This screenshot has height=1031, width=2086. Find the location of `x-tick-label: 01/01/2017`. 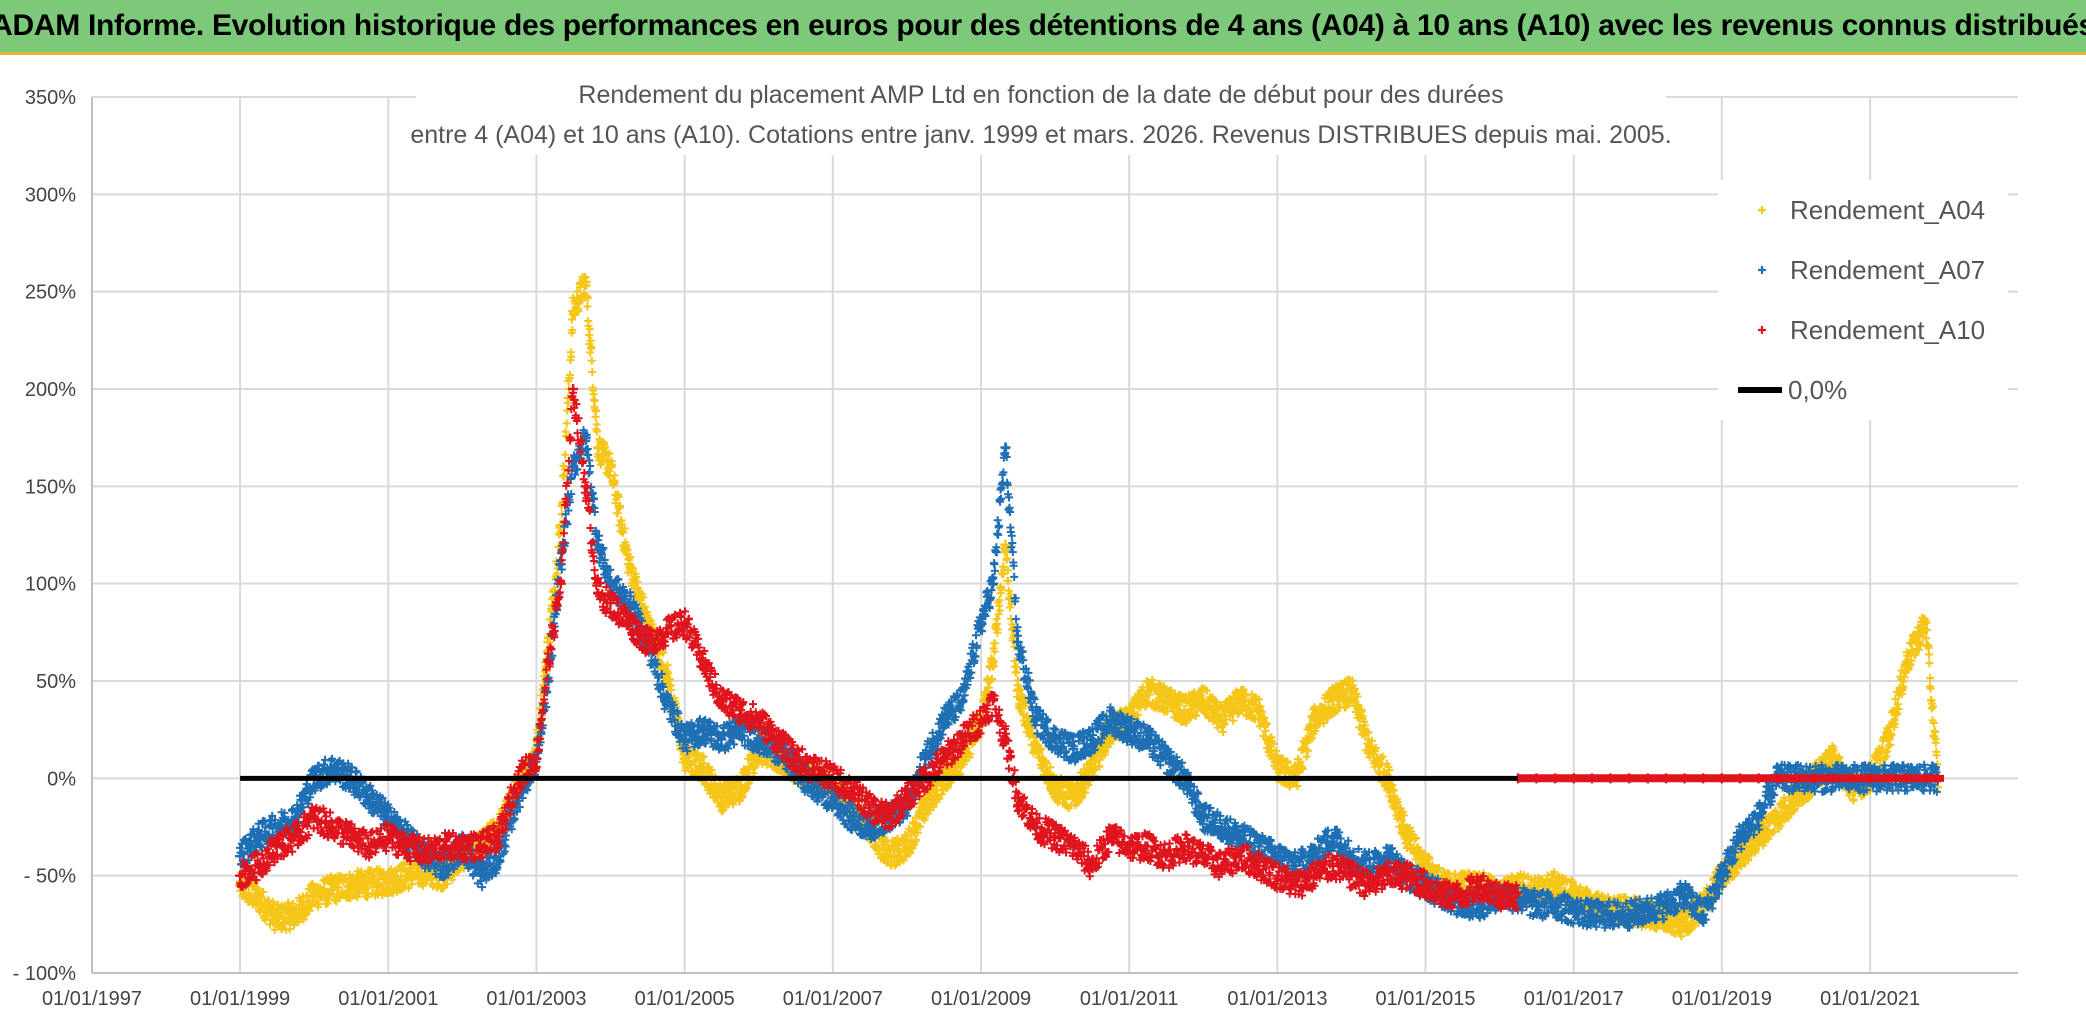

x-tick-label: 01/01/2017 is located at coordinates (1574, 999).